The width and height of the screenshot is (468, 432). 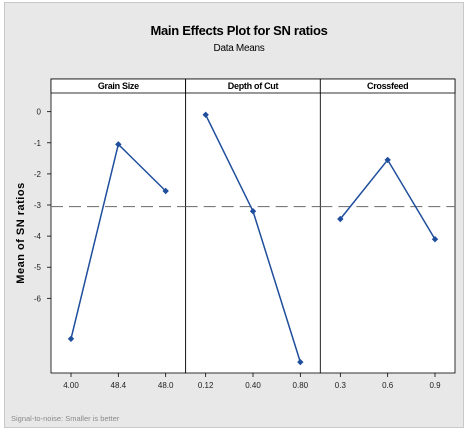 I want to click on x-tick-label: 0.80, so click(x=301, y=385).